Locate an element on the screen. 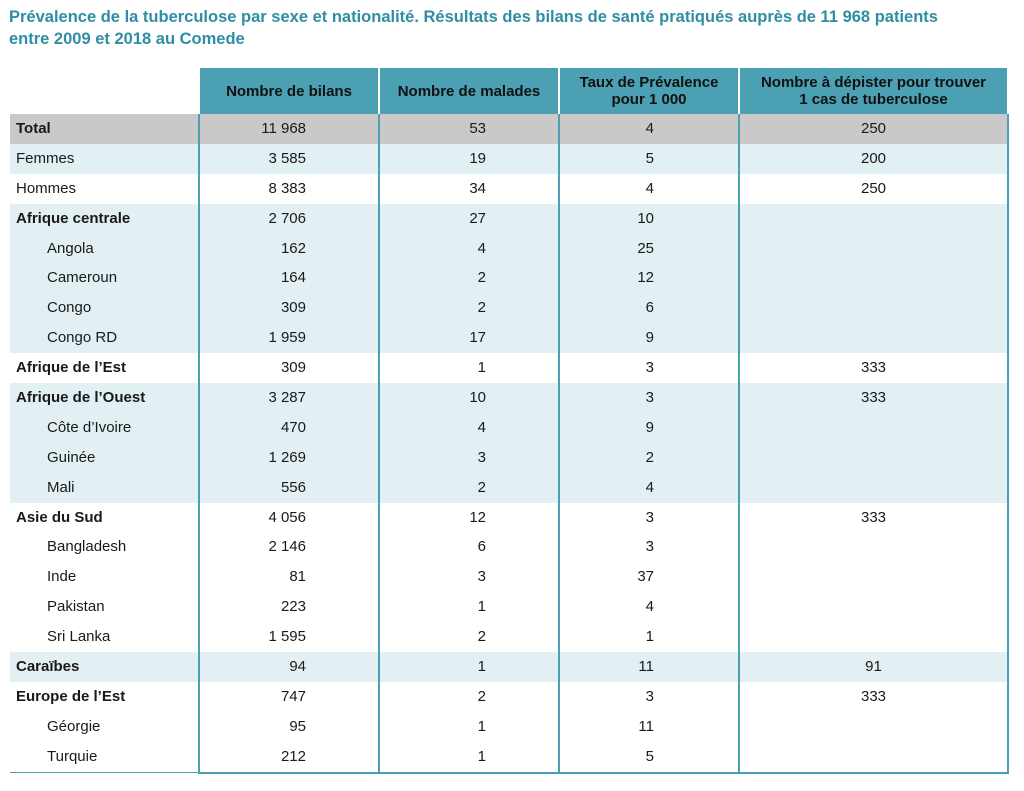  row-label: Femmes is located at coordinates (104, 158).